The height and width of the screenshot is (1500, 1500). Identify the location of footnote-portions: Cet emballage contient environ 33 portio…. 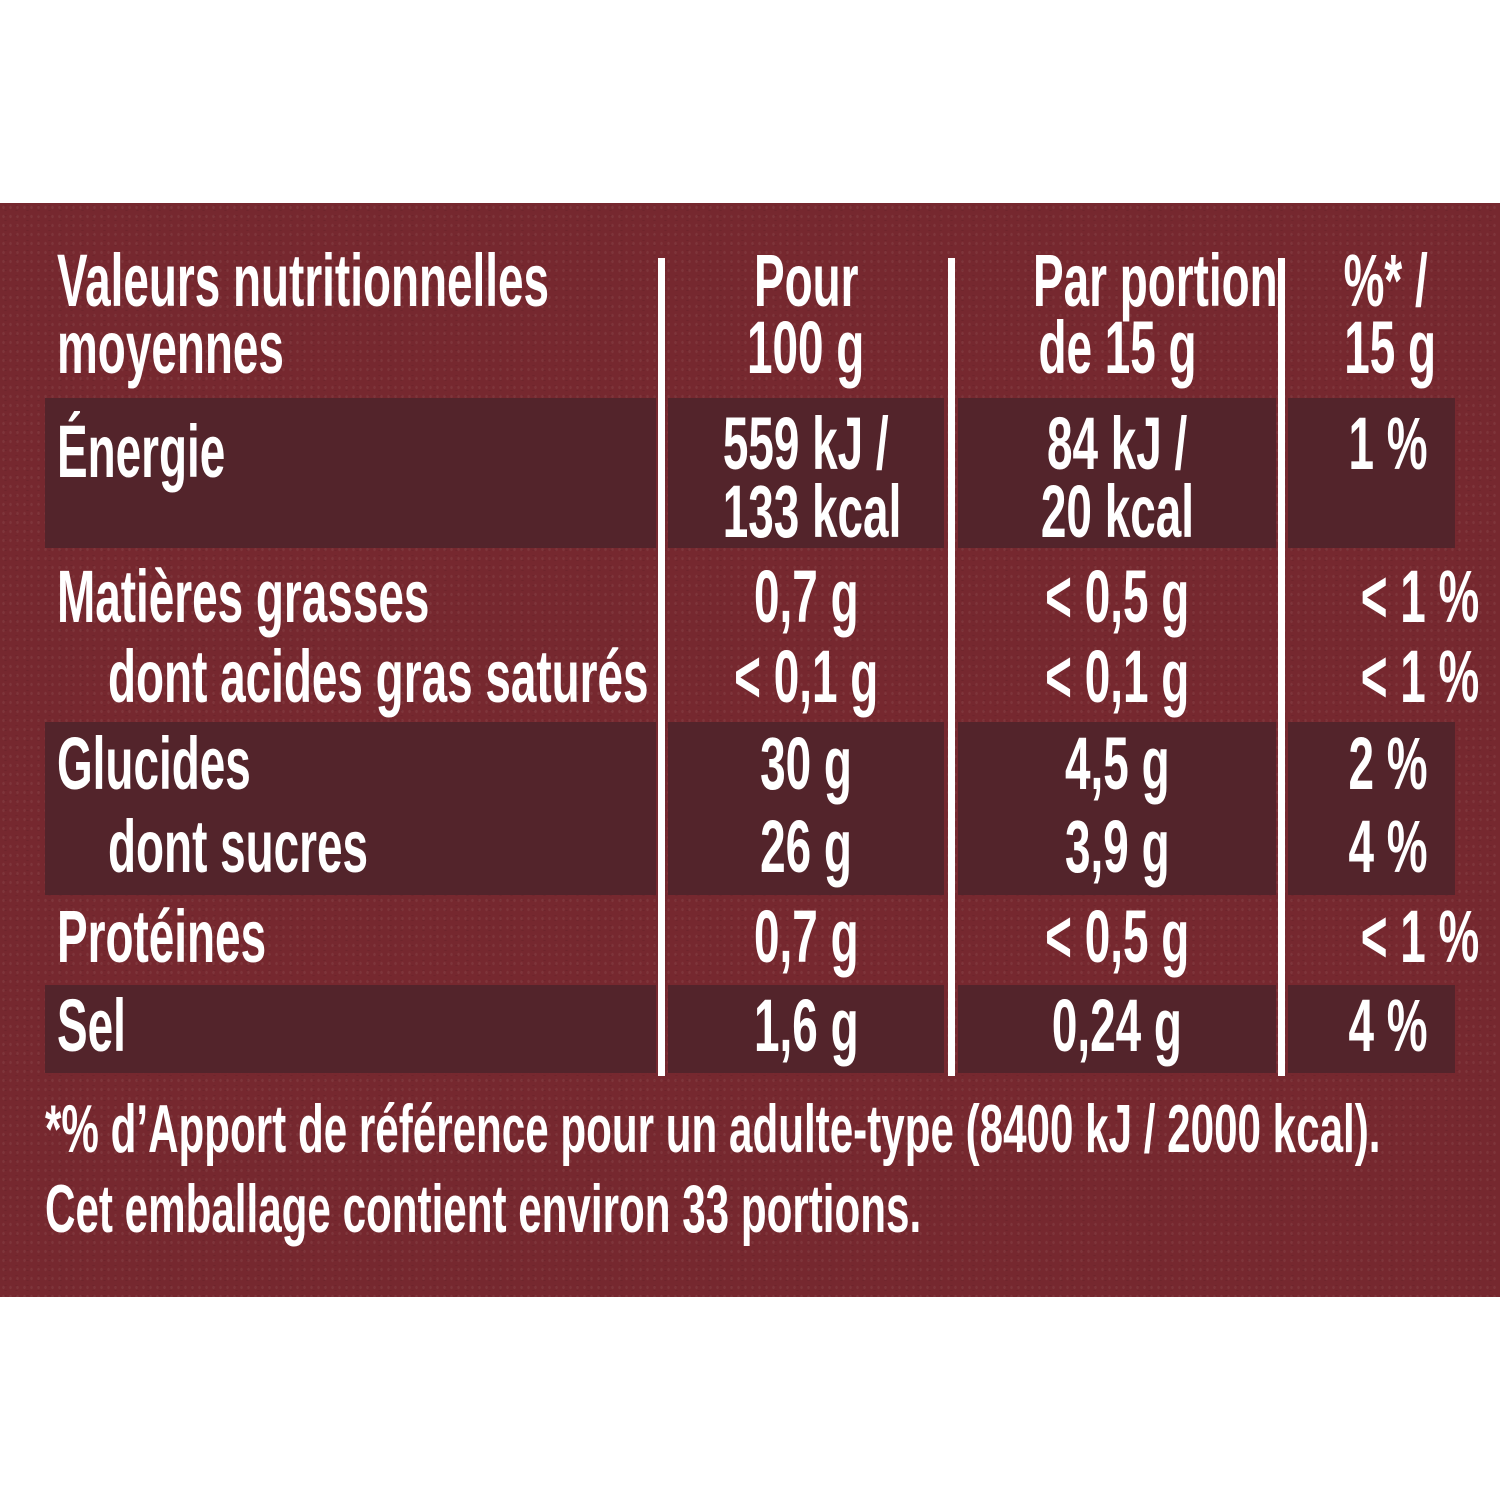
(483, 1209).